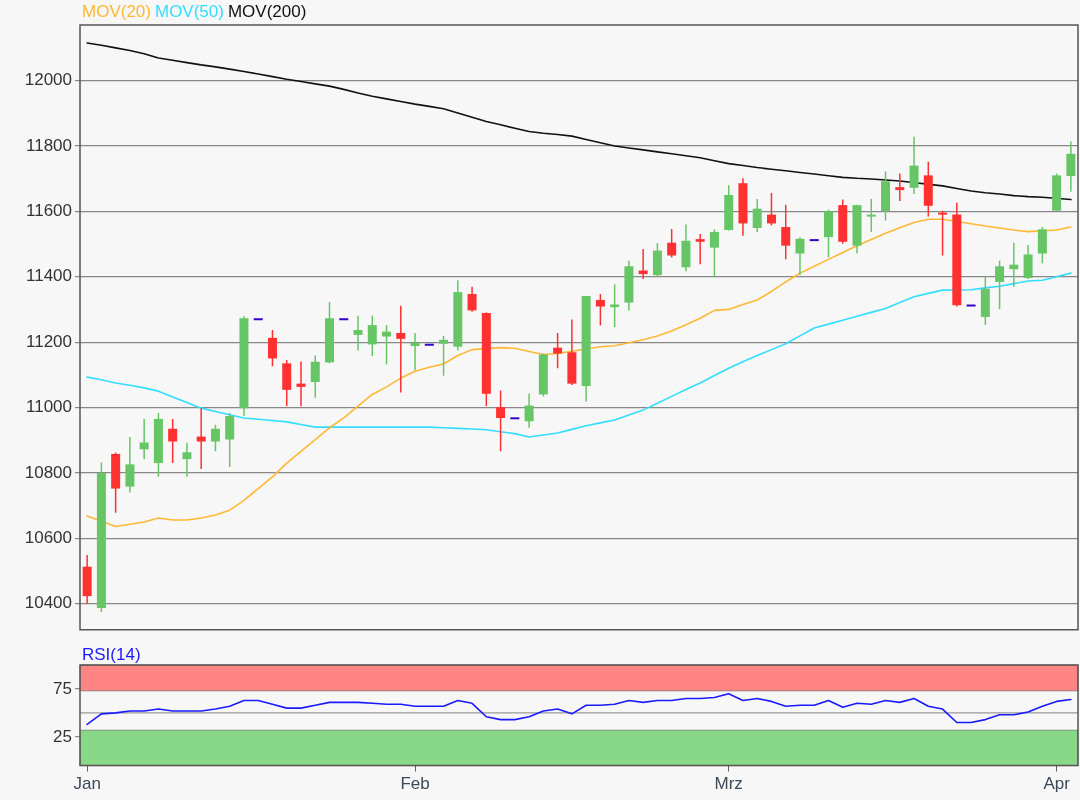  I want to click on x-tick-label: Feb, so click(415, 784).